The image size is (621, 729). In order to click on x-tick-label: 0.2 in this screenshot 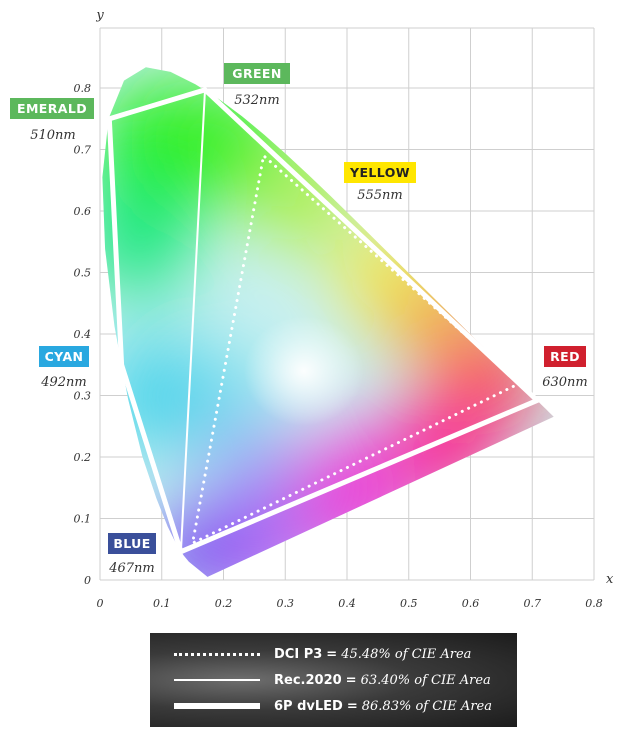, I will do `click(224, 603)`.